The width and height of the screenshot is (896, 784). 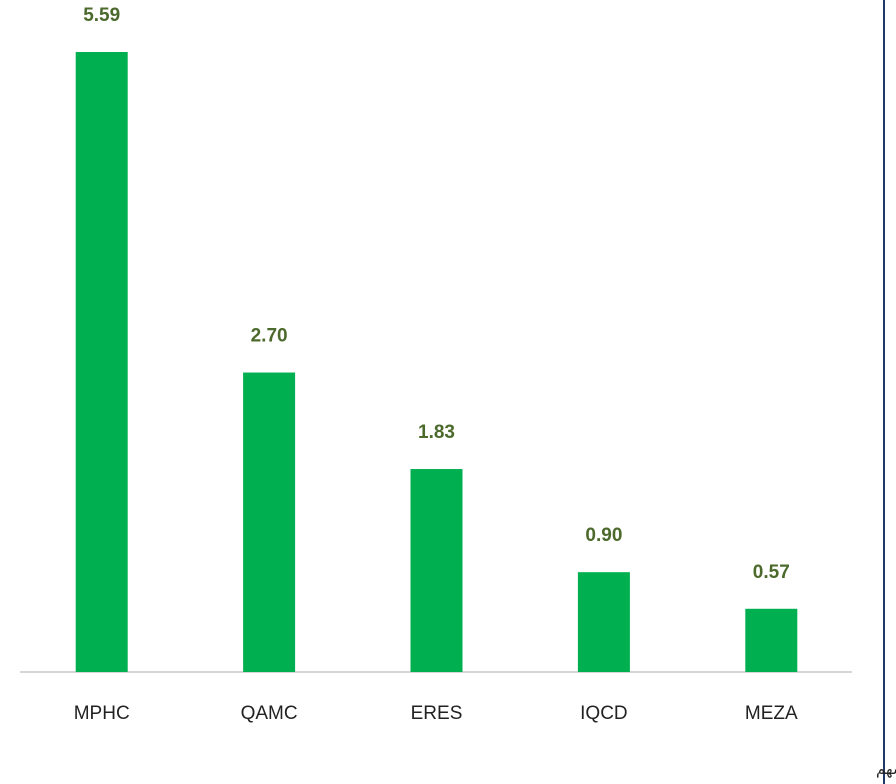 What do you see at coordinates (604, 713) in the screenshot?
I see `x-tick-label: IQCD` at bounding box center [604, 713].